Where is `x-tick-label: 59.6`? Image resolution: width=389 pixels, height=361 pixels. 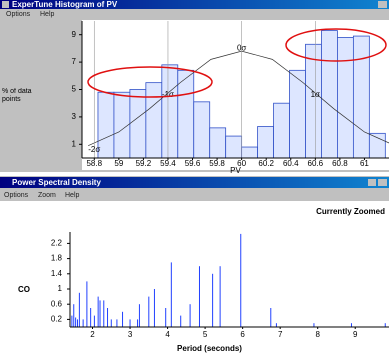 x-tick-label: 59.6 is located at coordinates (193, 163).